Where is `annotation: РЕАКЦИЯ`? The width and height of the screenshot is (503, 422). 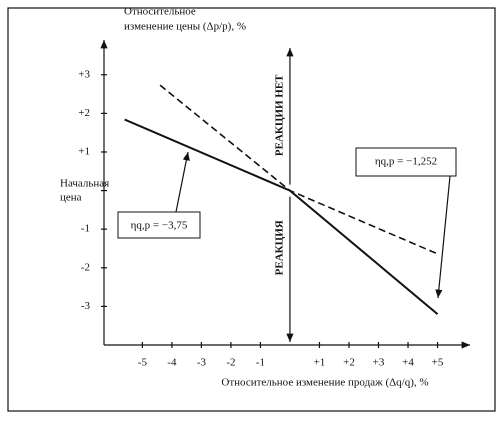 annotation: РЕАКЦИЯ is located at coordinates (279, 247).